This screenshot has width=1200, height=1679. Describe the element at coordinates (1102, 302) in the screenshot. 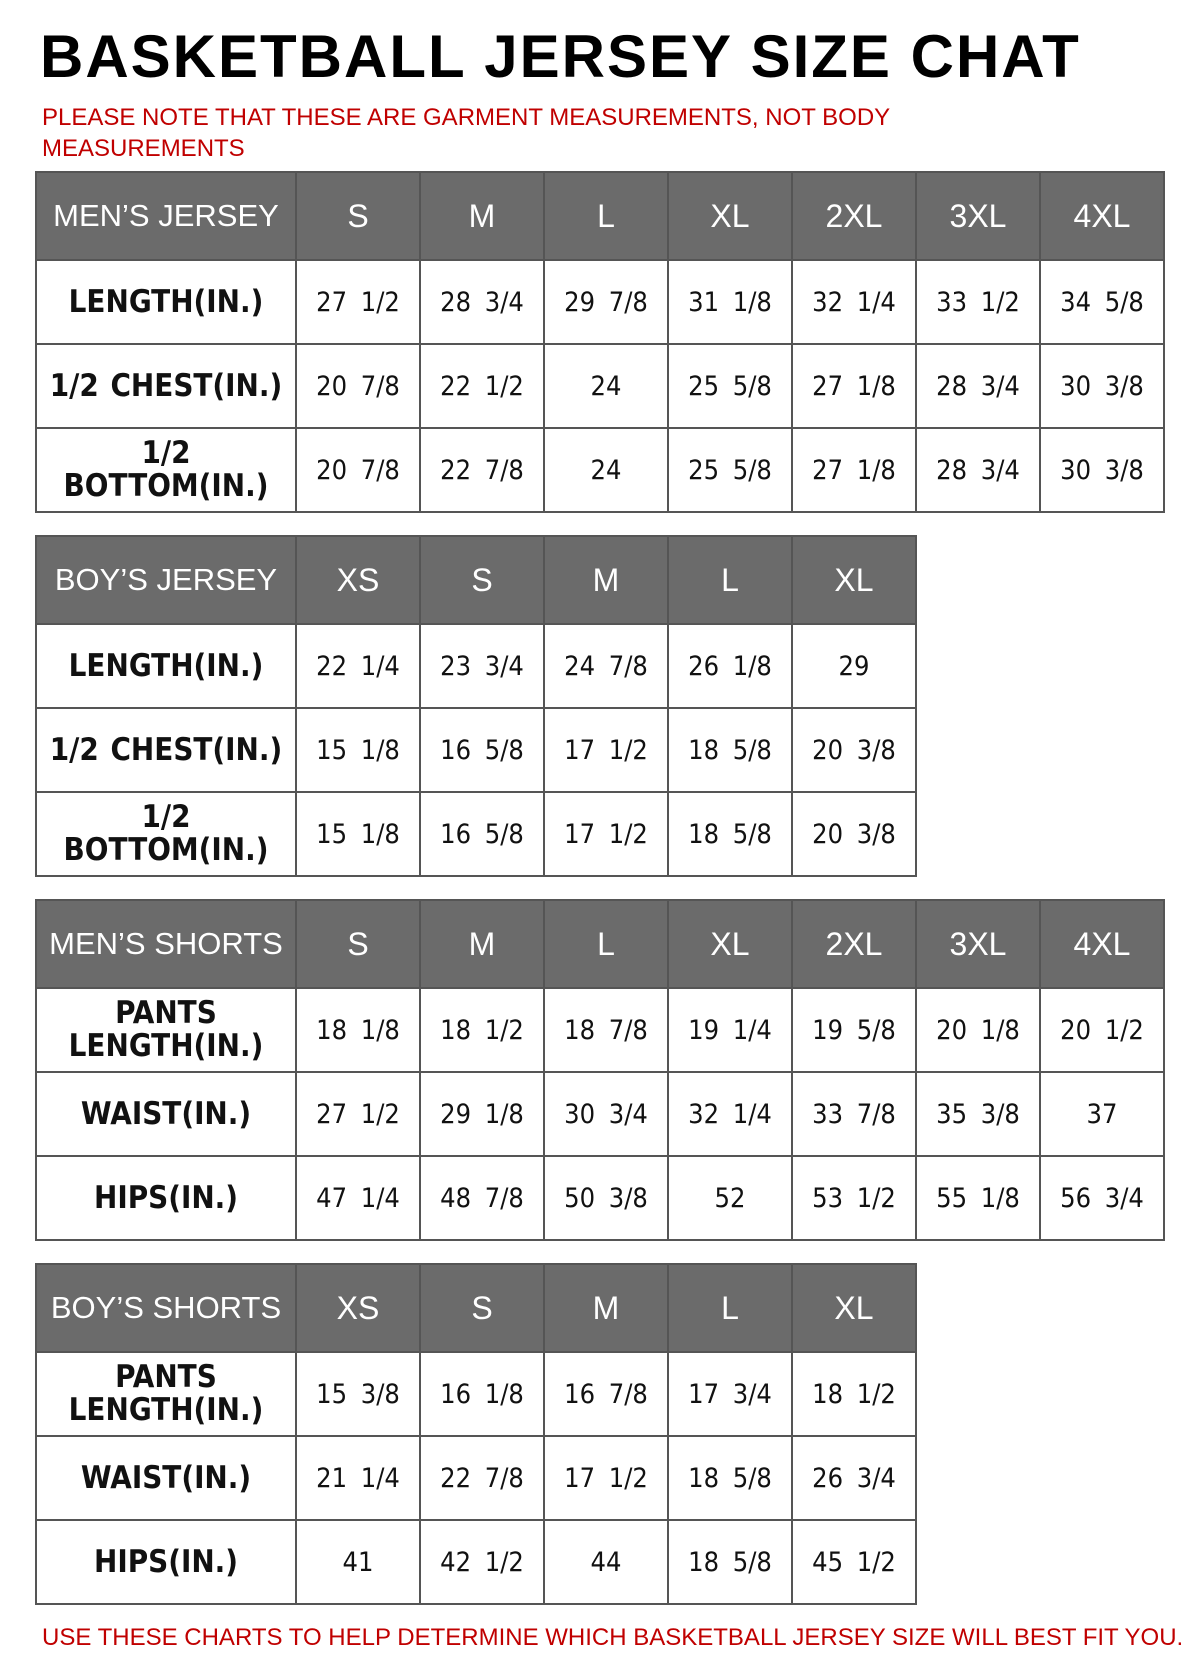

I see `measurement: 34 5/8` at that location.